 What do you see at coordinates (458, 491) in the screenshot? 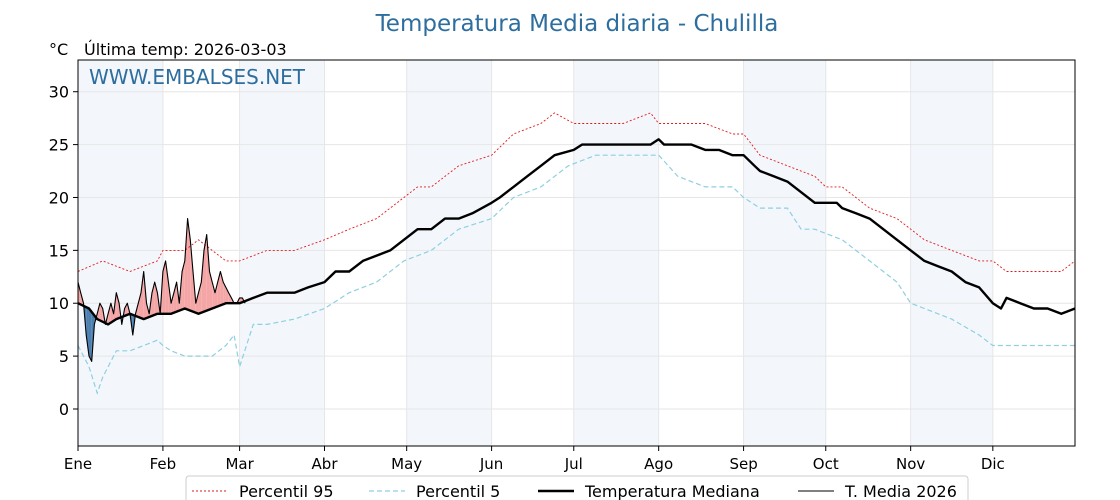
I see `legend-entry-label: Percentil 5` at bounding box center [458, 491].